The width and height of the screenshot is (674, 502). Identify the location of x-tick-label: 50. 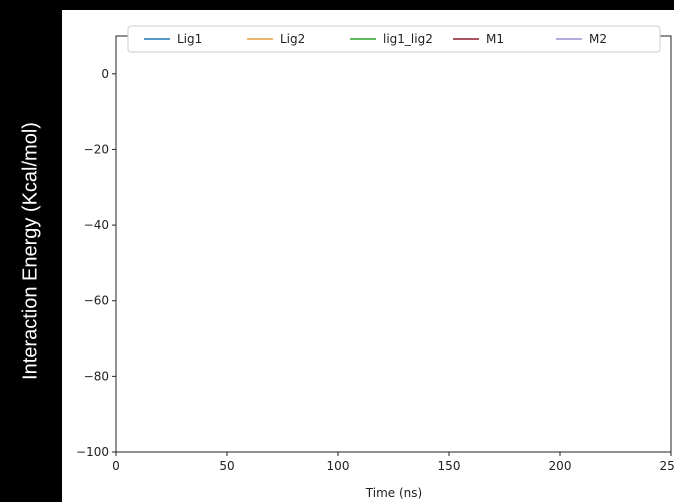
(226, 466).